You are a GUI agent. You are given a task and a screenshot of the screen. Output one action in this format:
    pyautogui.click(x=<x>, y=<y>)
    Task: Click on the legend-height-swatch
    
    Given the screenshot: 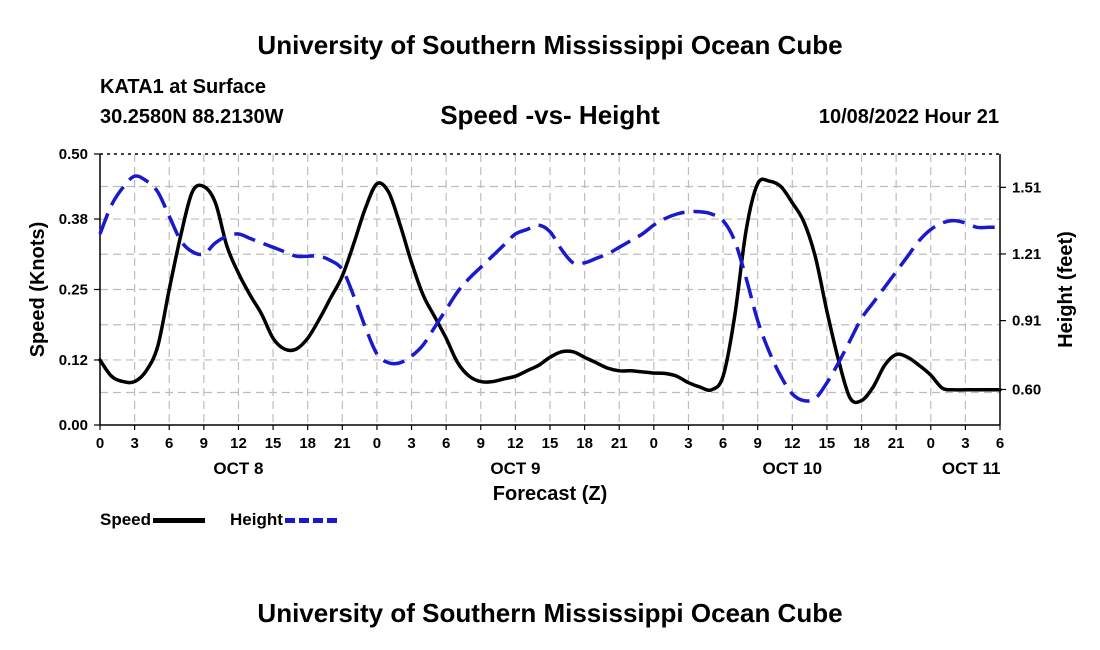 What is the action you would take?
    pyautogui.click(x=310, y=521)
    